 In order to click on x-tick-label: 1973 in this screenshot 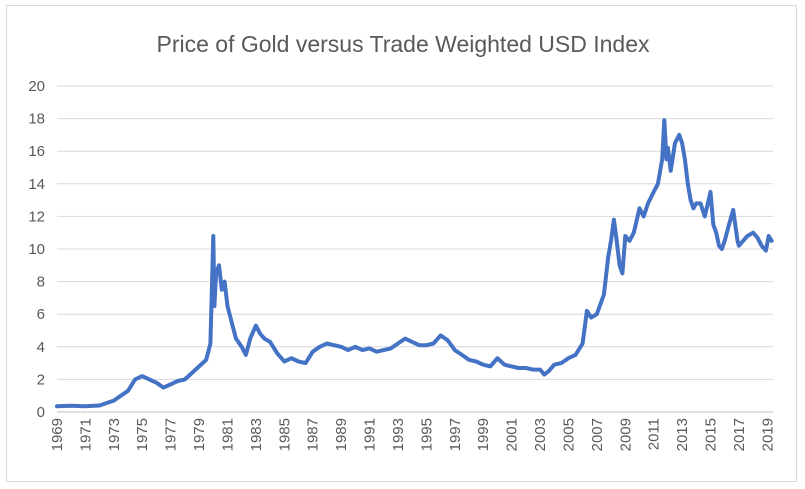, I will do `click(114, 434)`.